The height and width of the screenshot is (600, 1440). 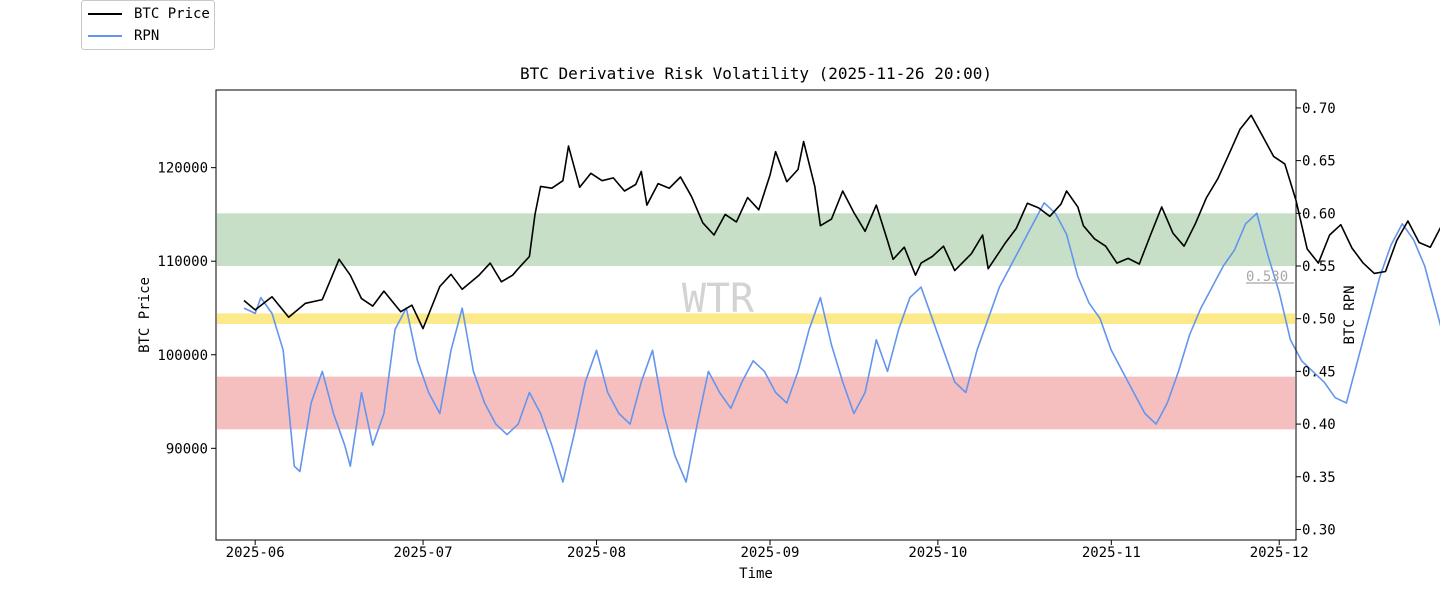 I want to click on y-right-tick-label: 0.60, so click(x=1319, y=214).